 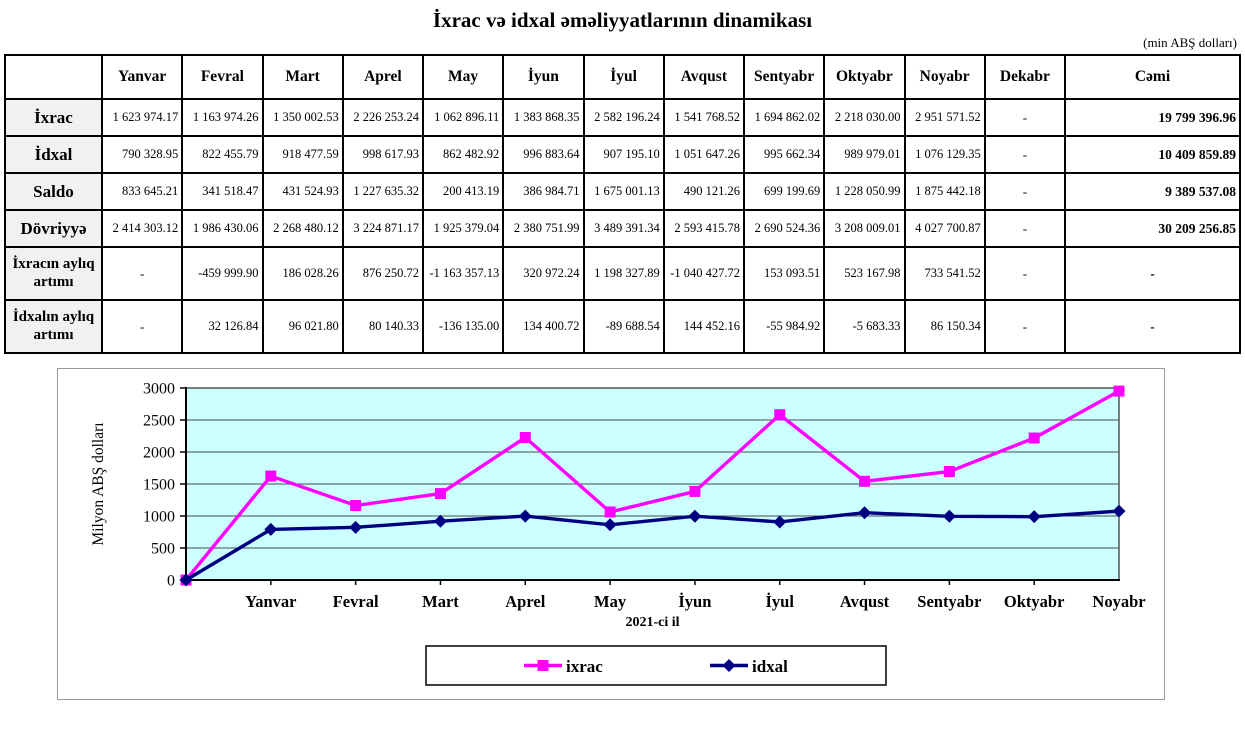 What do you see at coordinates (1152, 191) in the screenshot?
I see `value-cell: 9 389 537.08` at bounding box center [1152, 191].